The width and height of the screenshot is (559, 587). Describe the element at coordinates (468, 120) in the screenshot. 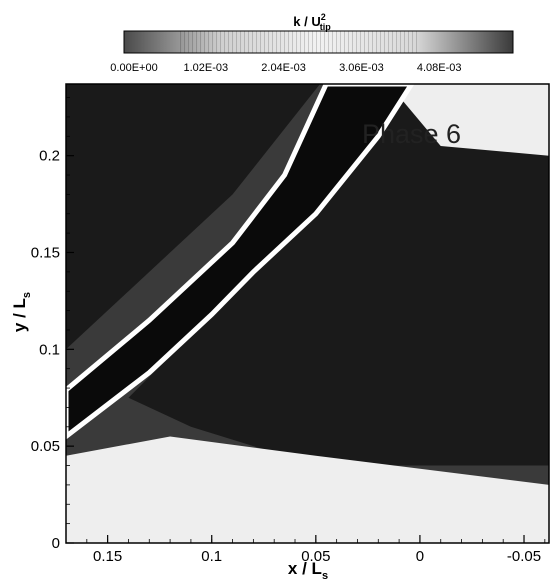

I see `contour-region-high` at that location.